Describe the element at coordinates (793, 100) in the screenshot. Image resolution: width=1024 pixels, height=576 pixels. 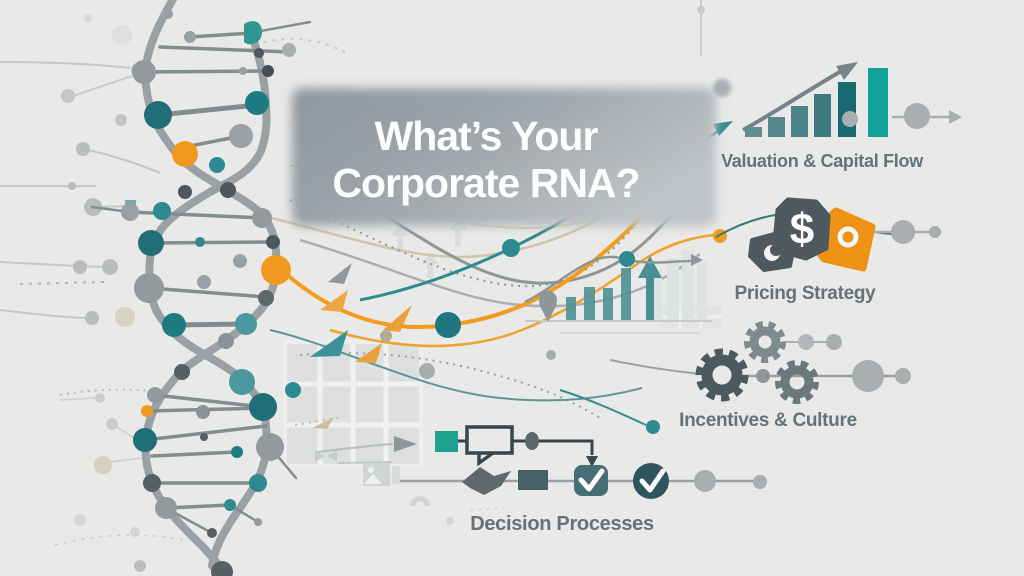
I see `trend-arrow-curve` at that location.